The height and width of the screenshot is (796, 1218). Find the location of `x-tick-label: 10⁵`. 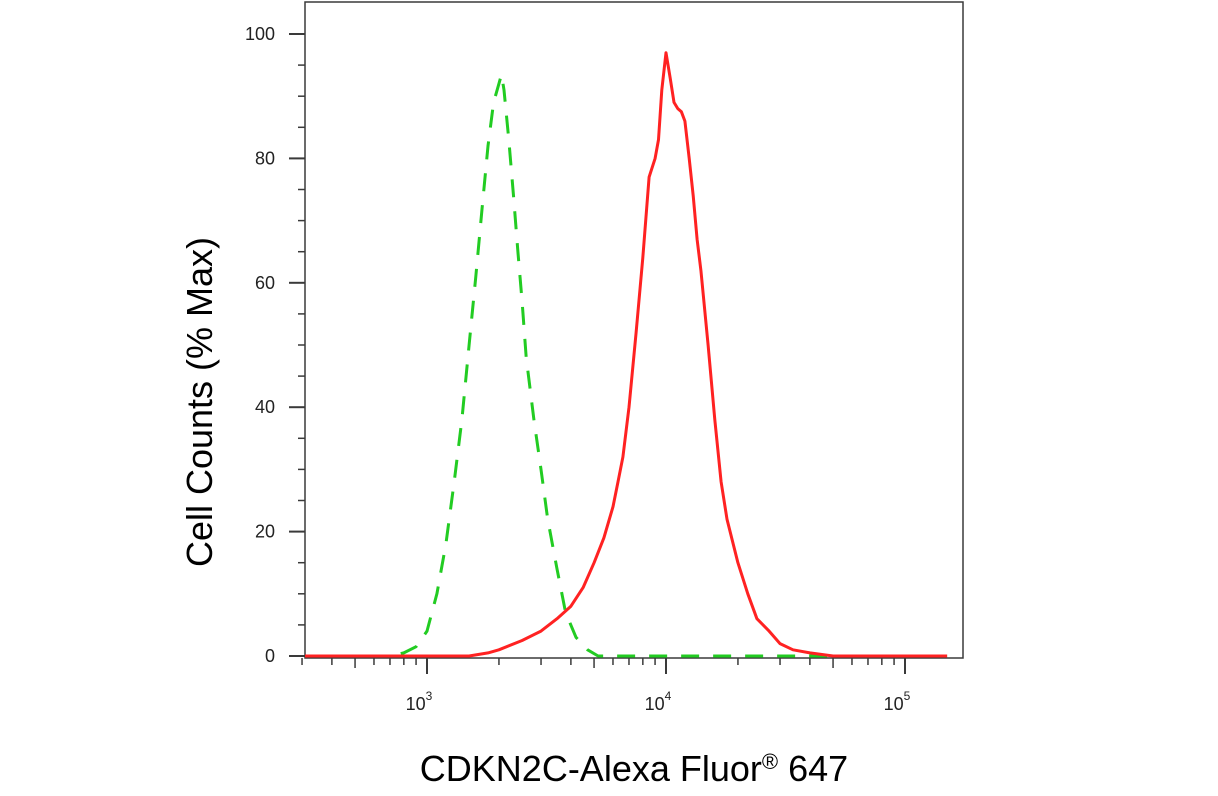

x-tick-label: 10⁵ is located at coordinates (897, 701).